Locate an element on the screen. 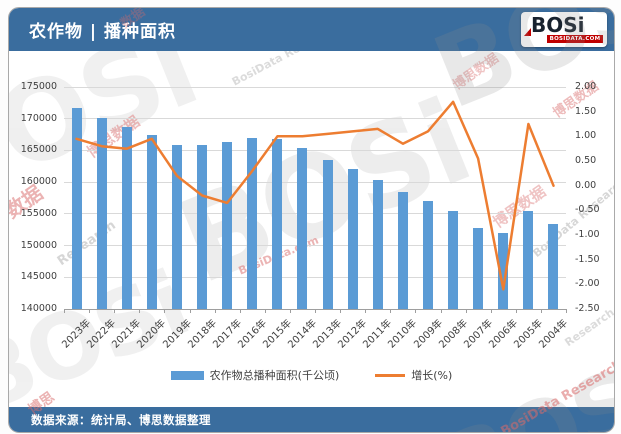 This screenshot has width=621, height=434. y-axis-label-right: -0.50 is located at coordinates (587, 210).